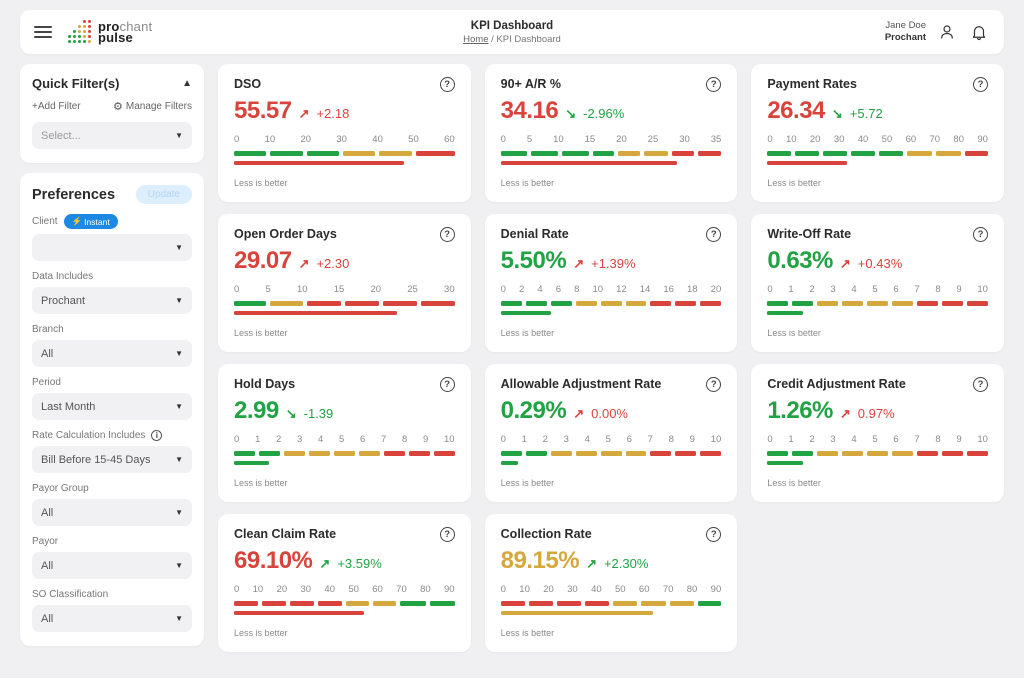 The image size is (1024, 678). What do you see at coordinates (56, 106) in the screenshot?
I see `add-filter-link: +Add Filter` at bounding box center [56, 106].